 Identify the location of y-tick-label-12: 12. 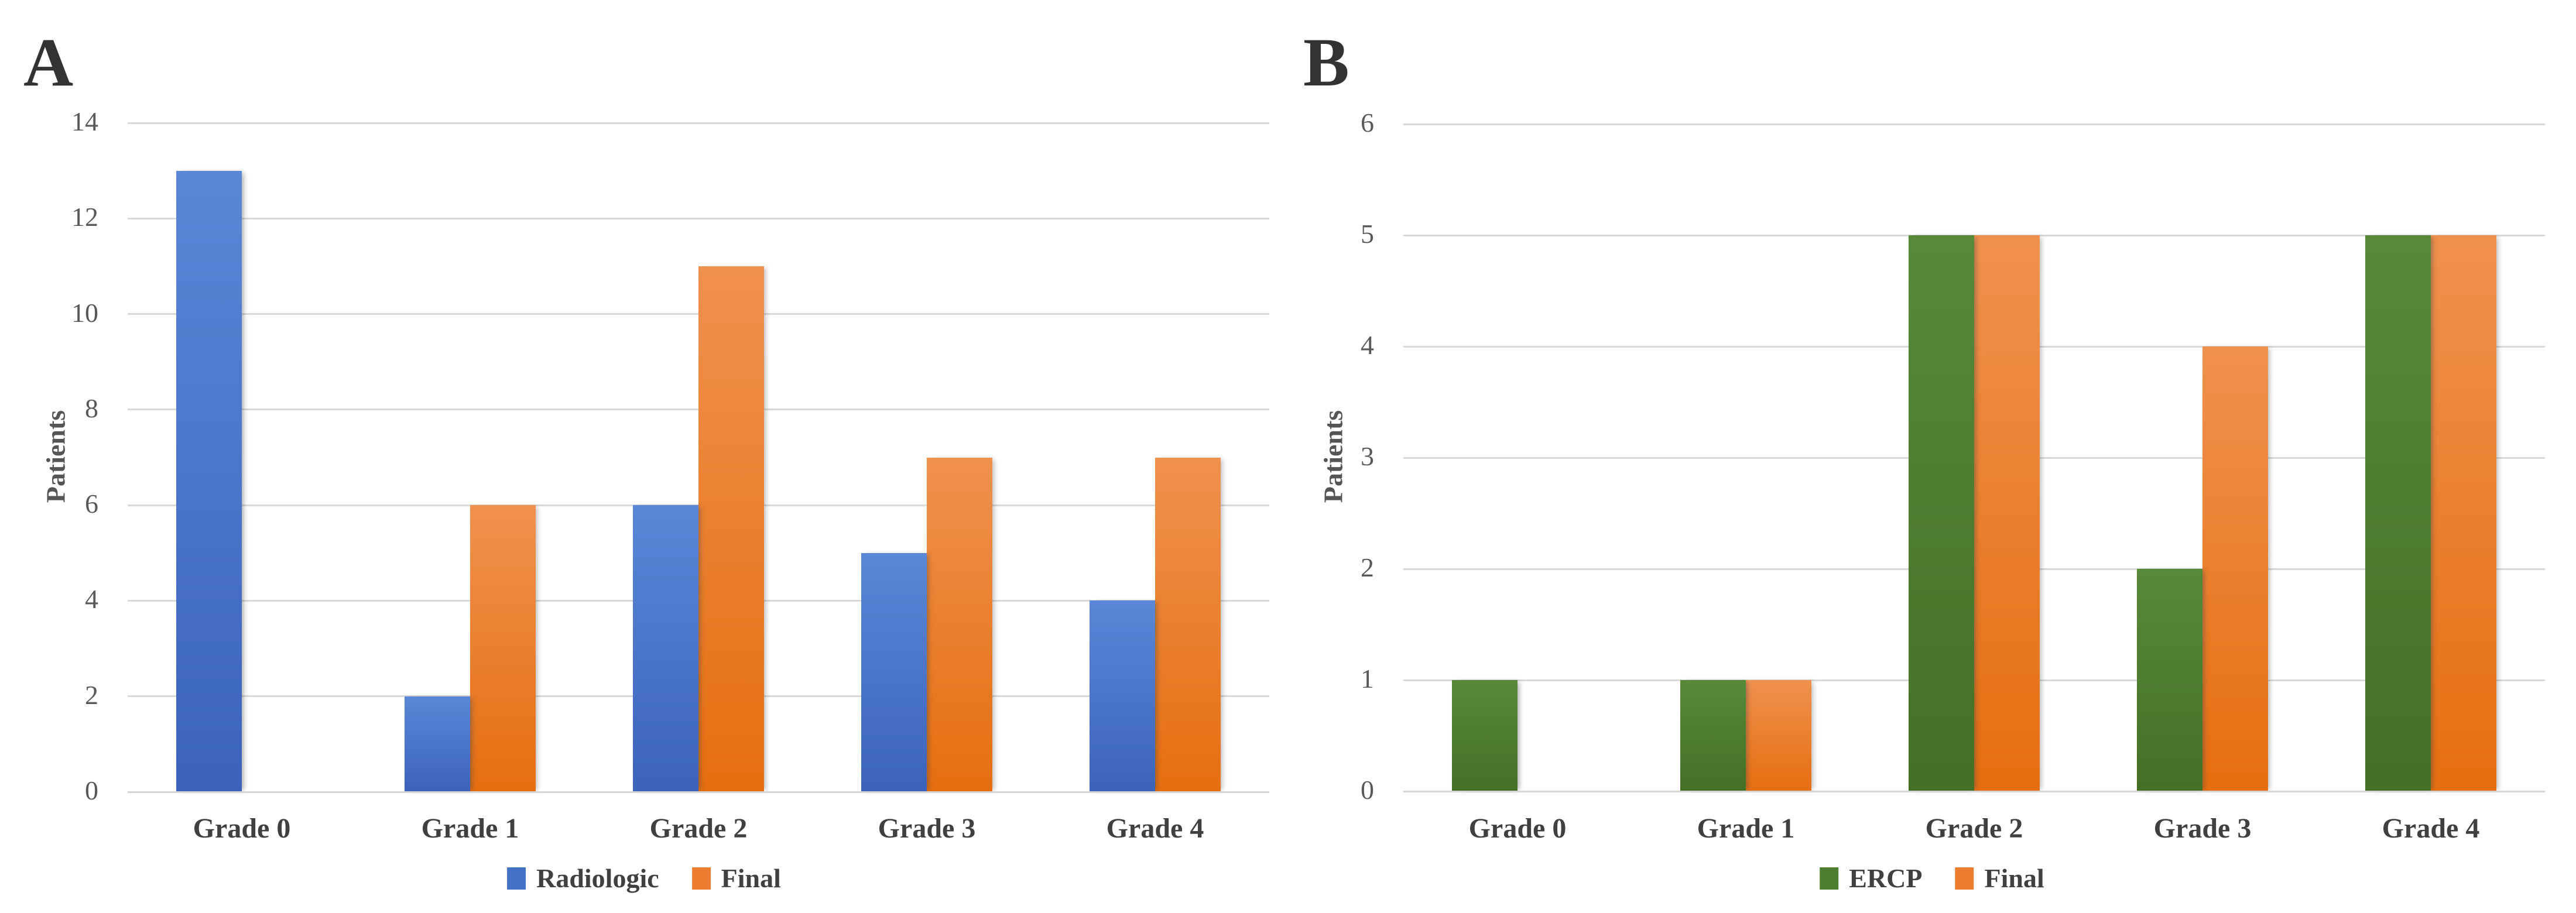
(84, 217).